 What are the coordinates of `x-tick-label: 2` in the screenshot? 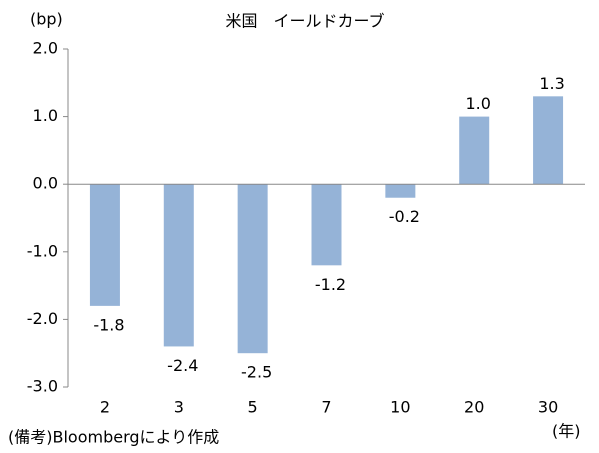 It's located at (105, 407).